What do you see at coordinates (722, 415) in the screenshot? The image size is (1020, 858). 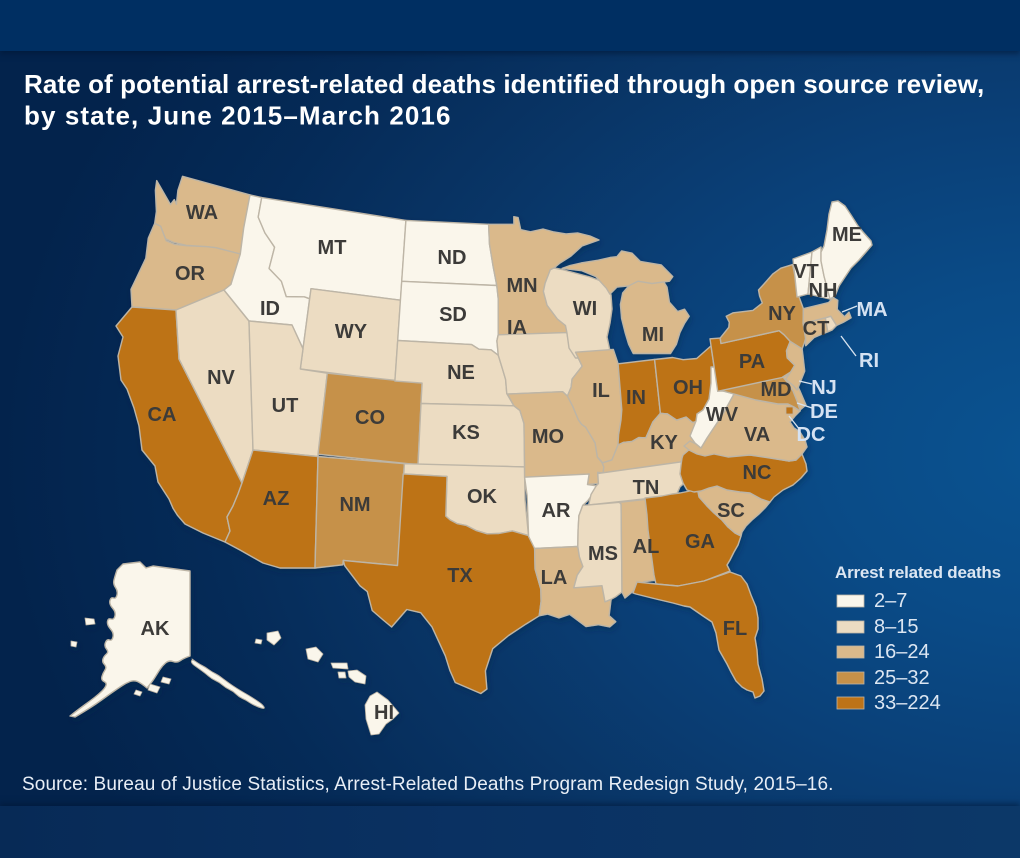 I see `svg-text: WV` at bounding box center [722, 415].